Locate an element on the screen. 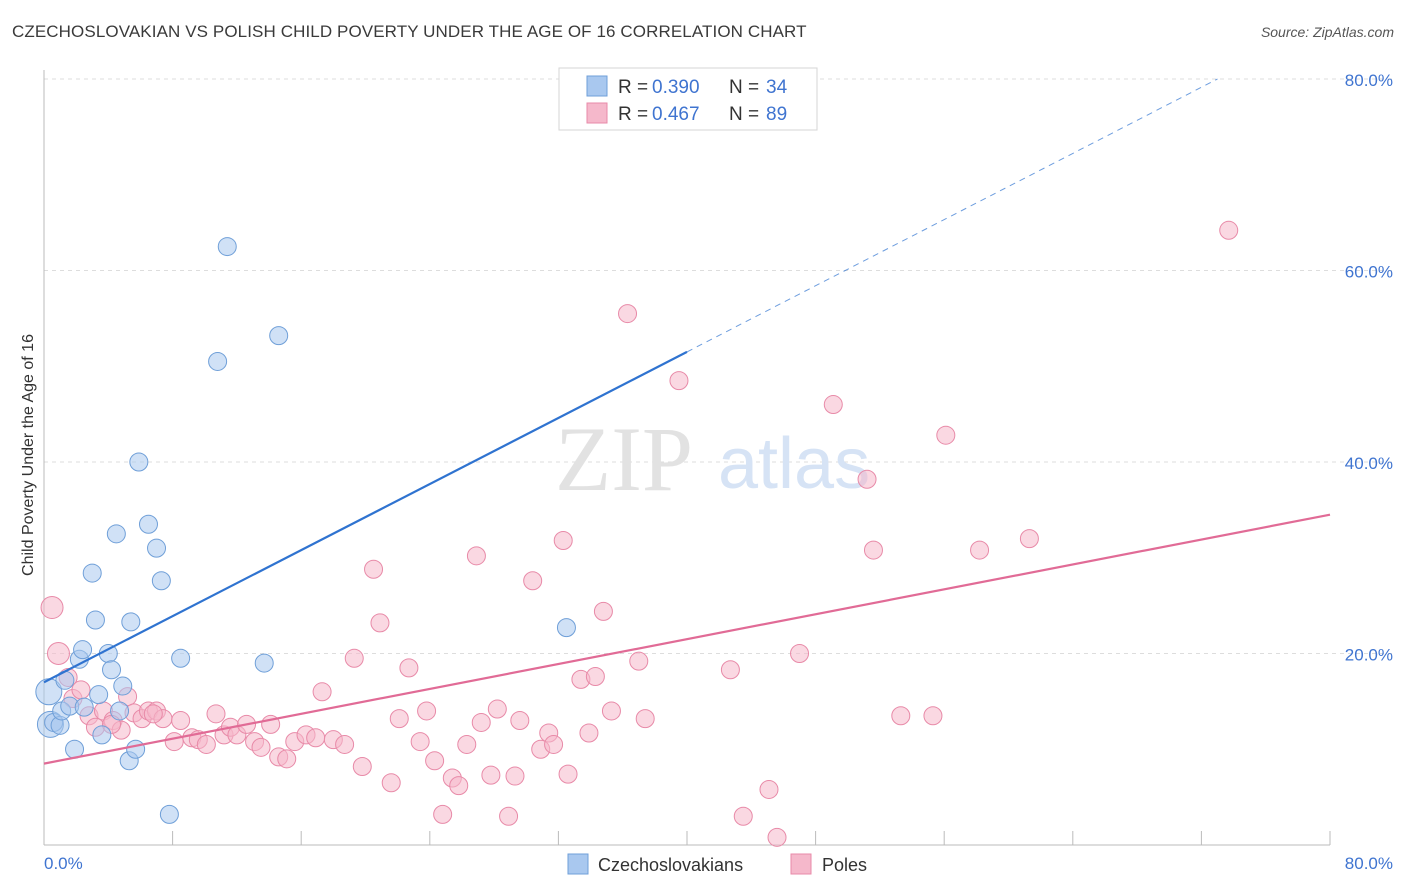 This screenshot has width=1406, height=892. y-tick-label-60: 60.0% is located at coordinates (1369, 272).